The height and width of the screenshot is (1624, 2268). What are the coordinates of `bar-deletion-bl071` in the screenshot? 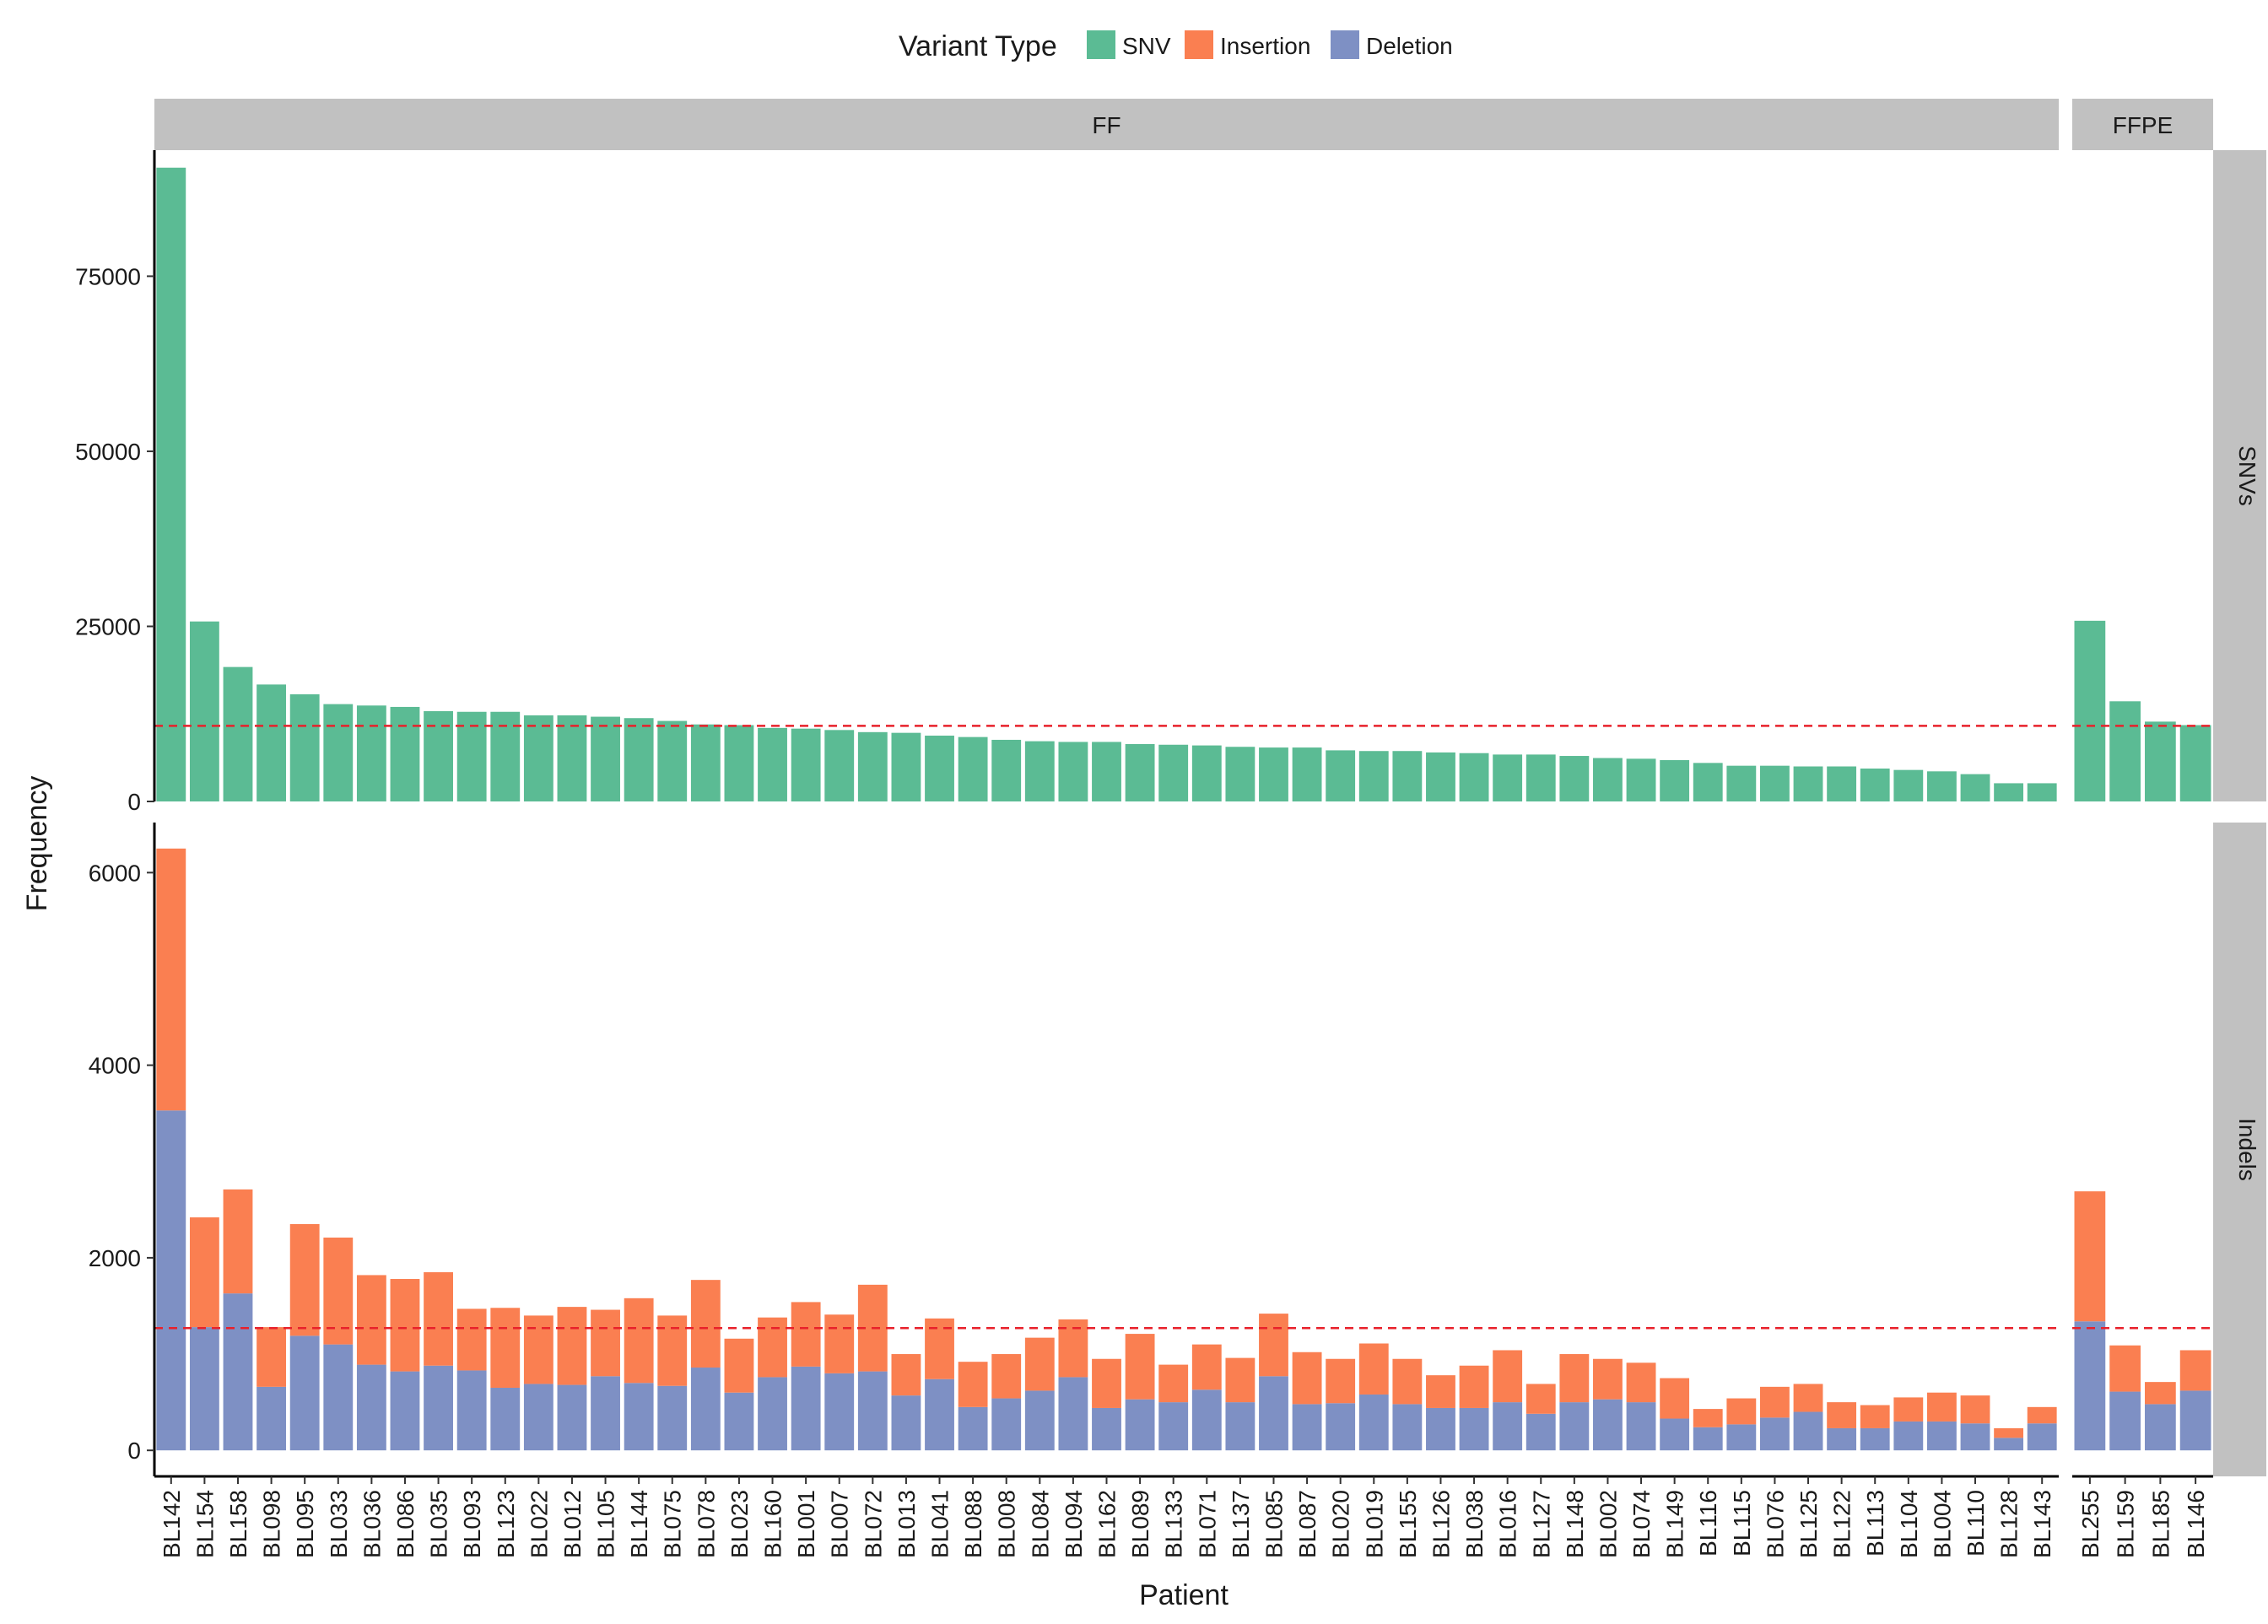 It's located at (1206, 1420).